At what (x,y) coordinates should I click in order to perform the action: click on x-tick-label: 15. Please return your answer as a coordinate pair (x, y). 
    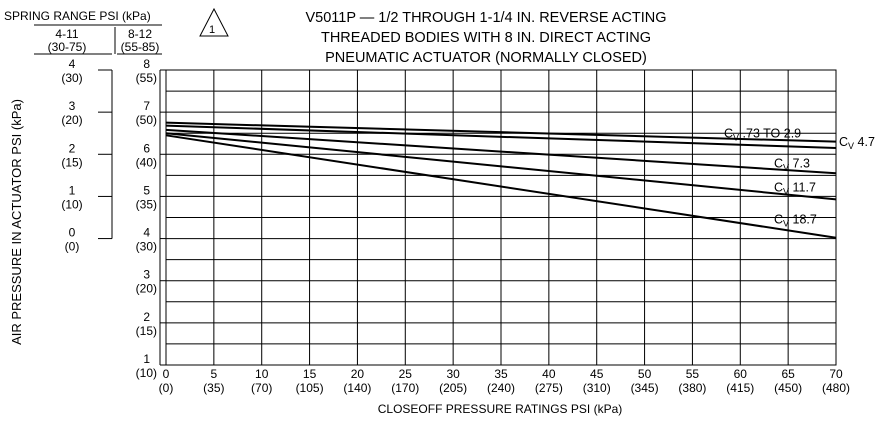
    Looking at the image, I should click on (310, 374).